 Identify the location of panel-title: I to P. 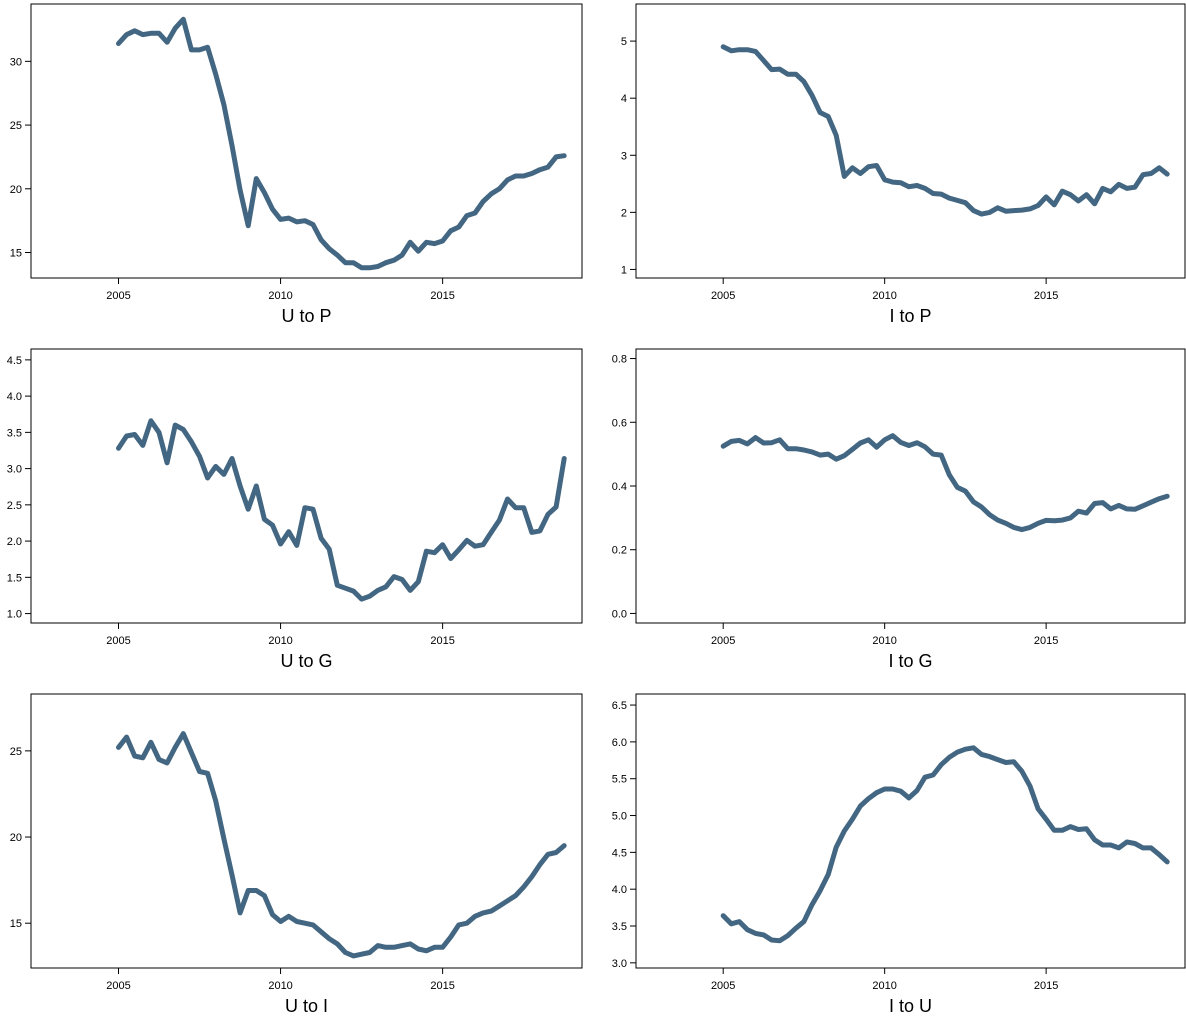
(910, 316).